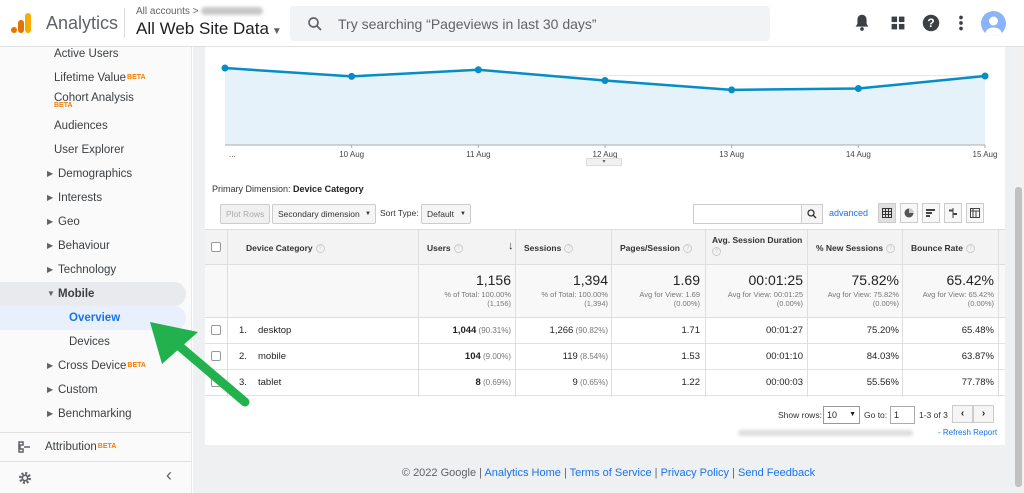 This screenshot has width=1024, height=493. I want to click on select-all-checkbox, so click(216, 247).